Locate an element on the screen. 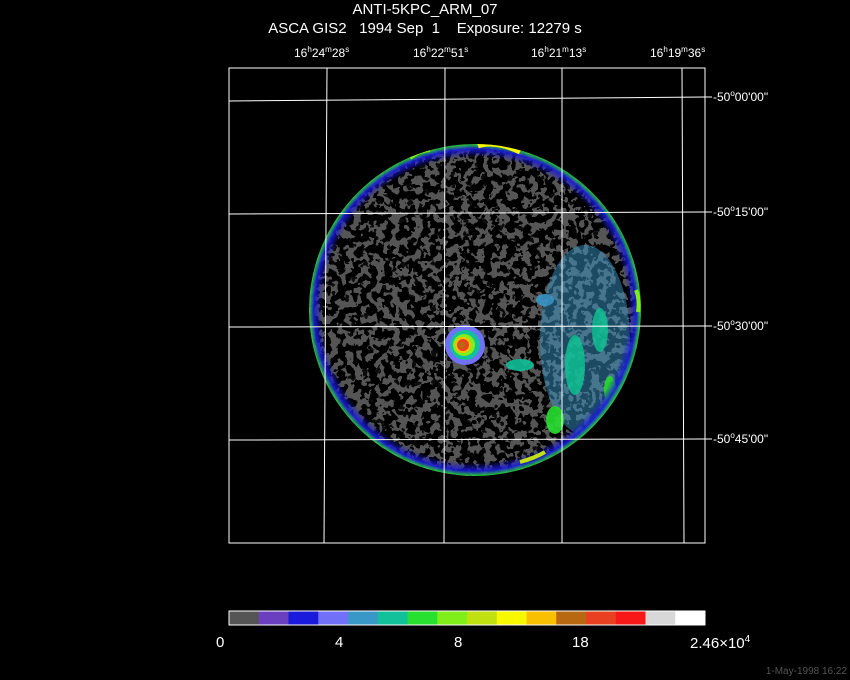  colorbar-label: 0 is located at coordinates (220, 642).